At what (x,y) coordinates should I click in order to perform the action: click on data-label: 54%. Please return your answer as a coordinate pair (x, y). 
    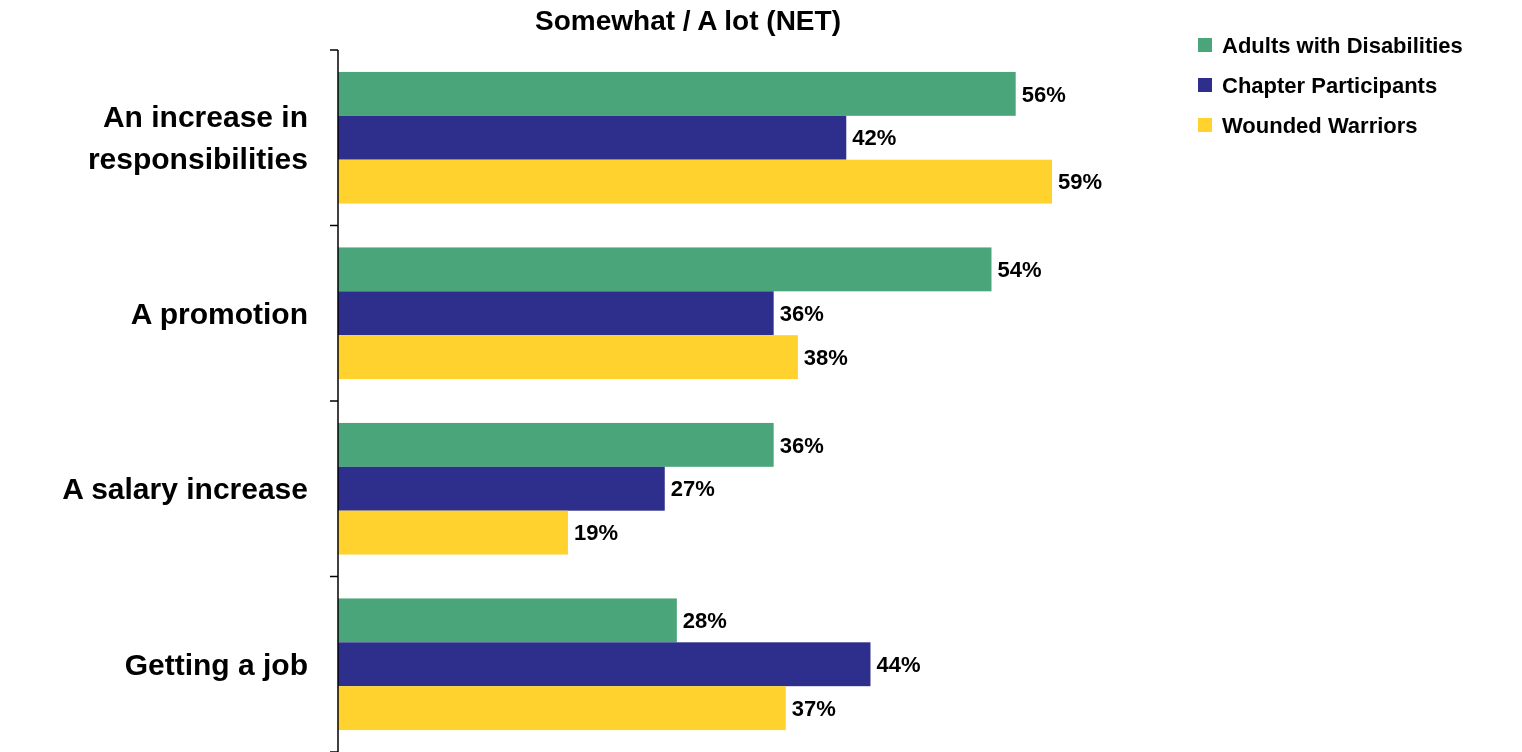
    Looking at the image, I should click on (1019, 270).